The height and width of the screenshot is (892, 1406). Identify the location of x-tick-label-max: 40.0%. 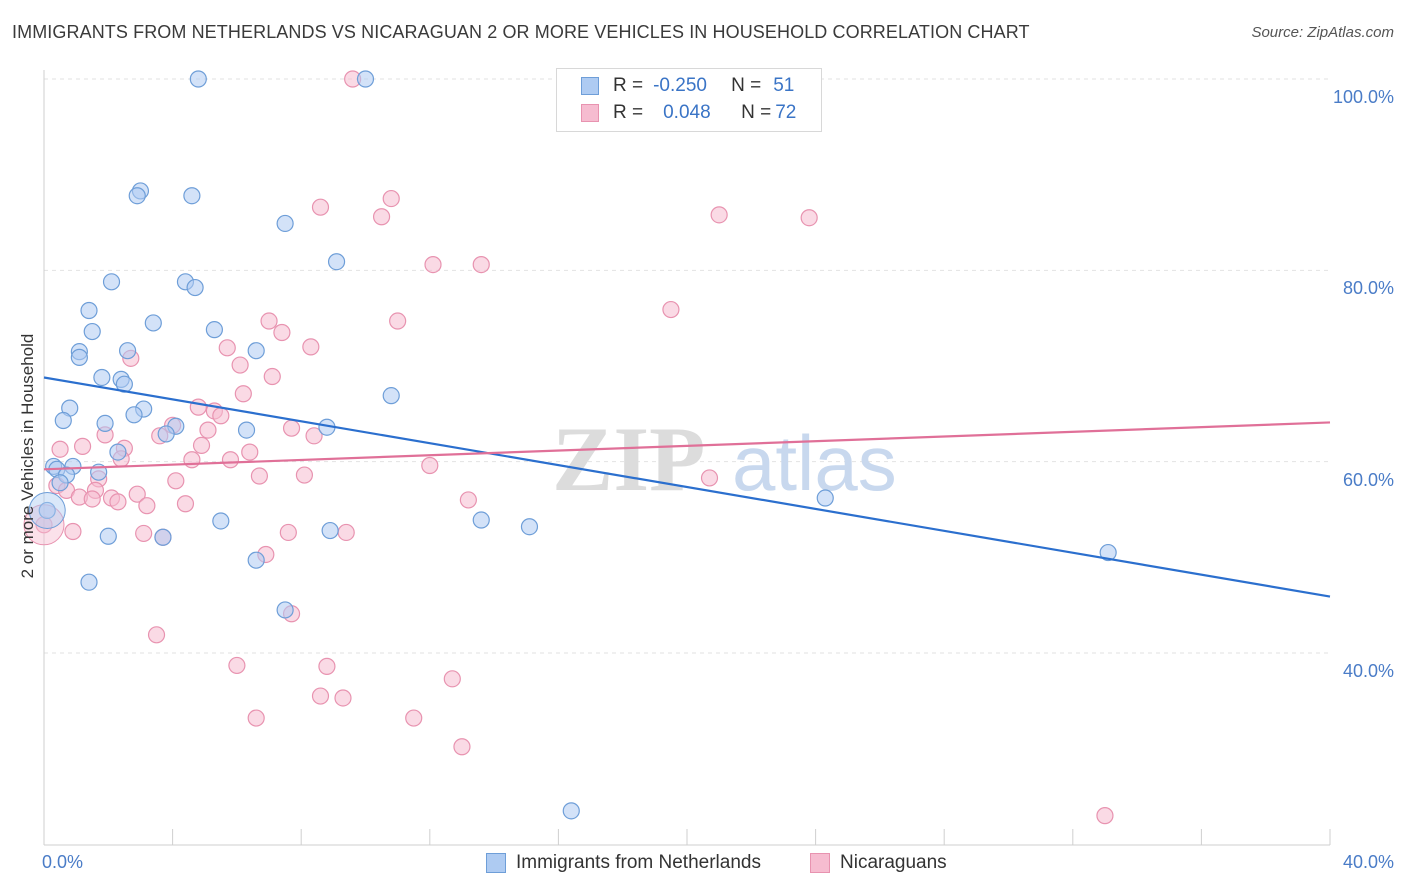
(1368, 862).